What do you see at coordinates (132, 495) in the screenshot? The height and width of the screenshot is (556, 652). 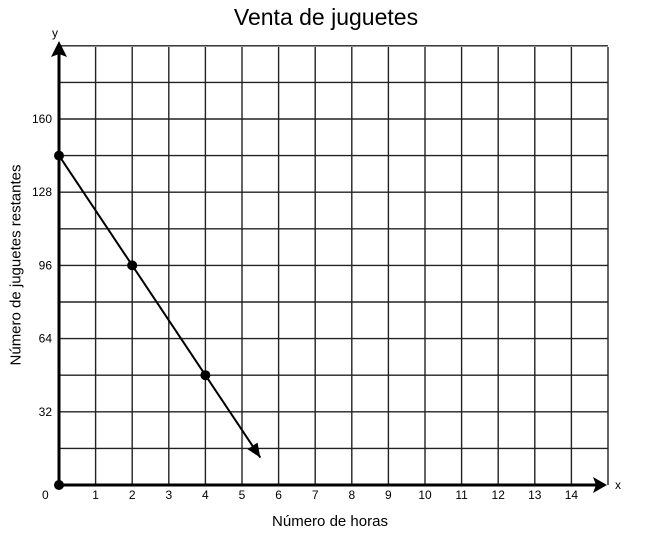 I see `x-tick-label: 2` at bounding box center [132, 495].